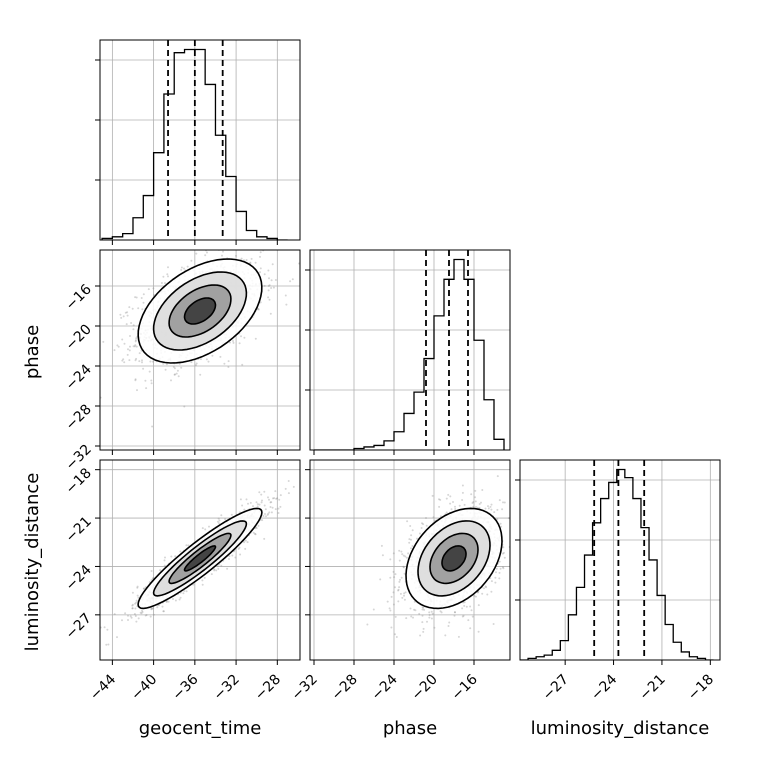 The image size is (760, 760). What do you see at coordinates (556, 688) in the screenshot?
I see `x-tick-label: −27` at bounding box center [556, 688].